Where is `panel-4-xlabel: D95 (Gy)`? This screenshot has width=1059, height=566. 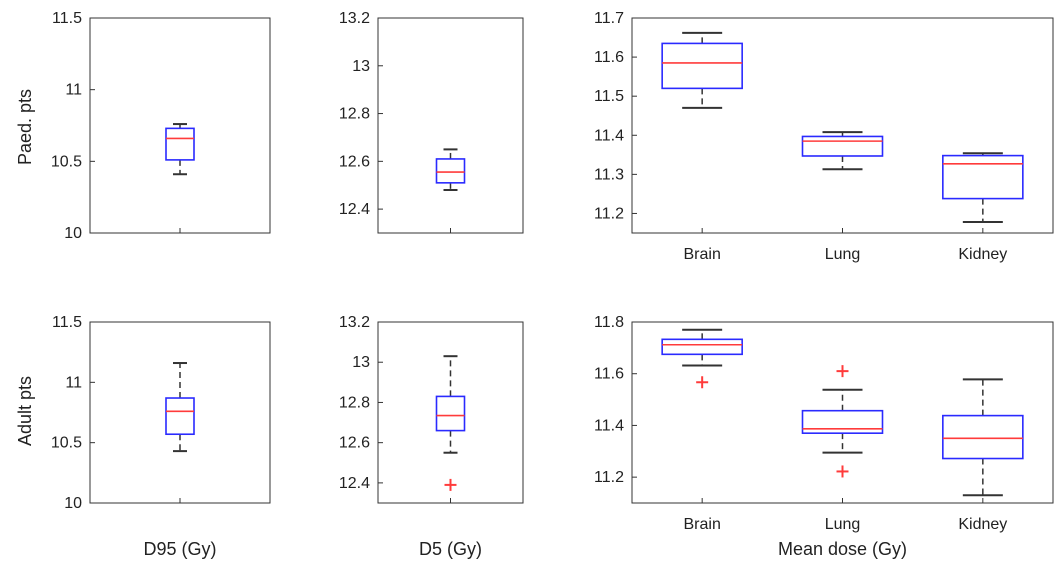
panel-4-xlabel: D95 (Gy) is located at coordinates (179, 549).